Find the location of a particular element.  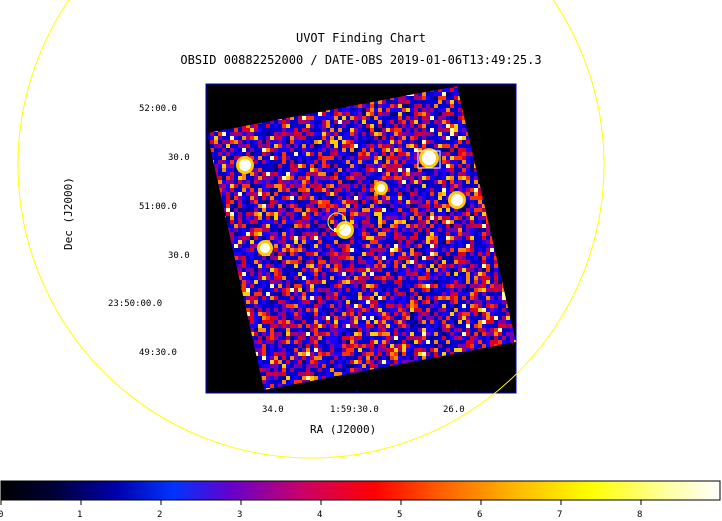

y-tick-label: 52:00.0 is located at coordinates (158, 109).